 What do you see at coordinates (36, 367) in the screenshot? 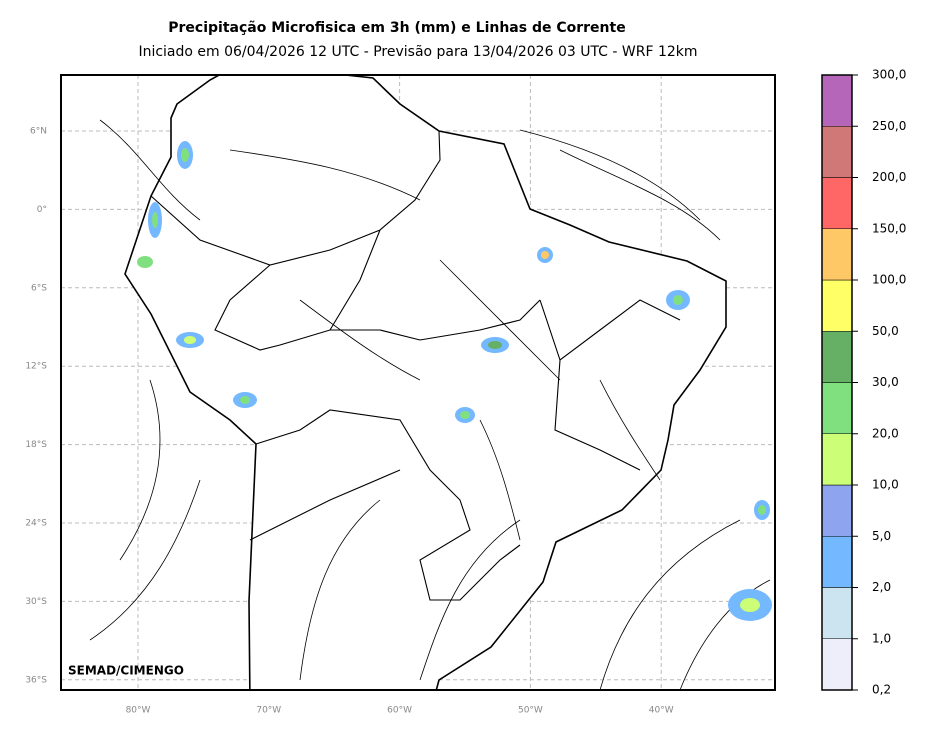
I see `lat-label: 12°S` at bounding box center [36, 367].